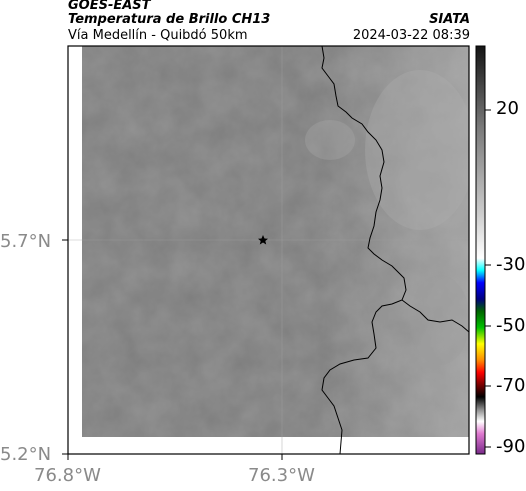  What do you see at coordinates (158, 35) in the screenshot?
I see `location-subtitle: Vía Medellín - Quibdó 50km` at bounding box center [158, 35].